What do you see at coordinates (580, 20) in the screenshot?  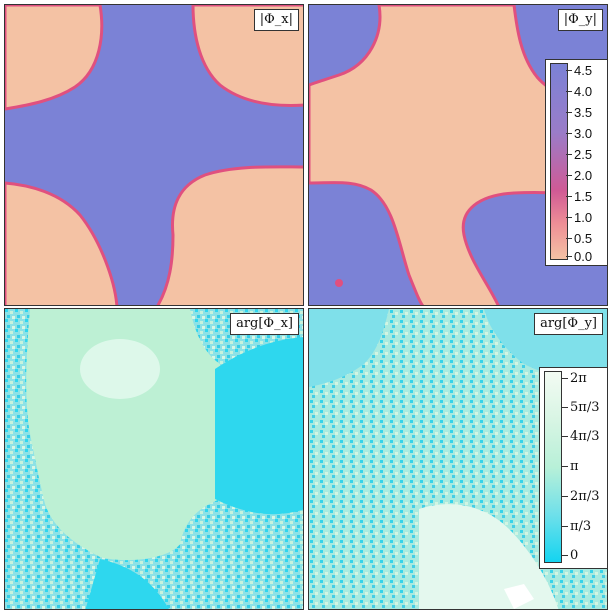 I see `abs-phi-y-label: |Φ_y|` at bounding box center [580, 20].